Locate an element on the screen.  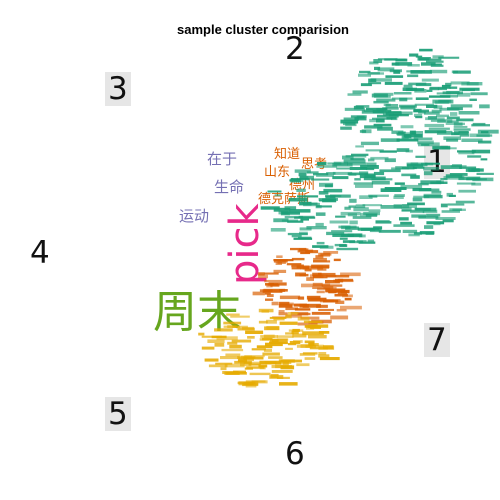
word-7: 山东 is located at coordinates (277, 172).